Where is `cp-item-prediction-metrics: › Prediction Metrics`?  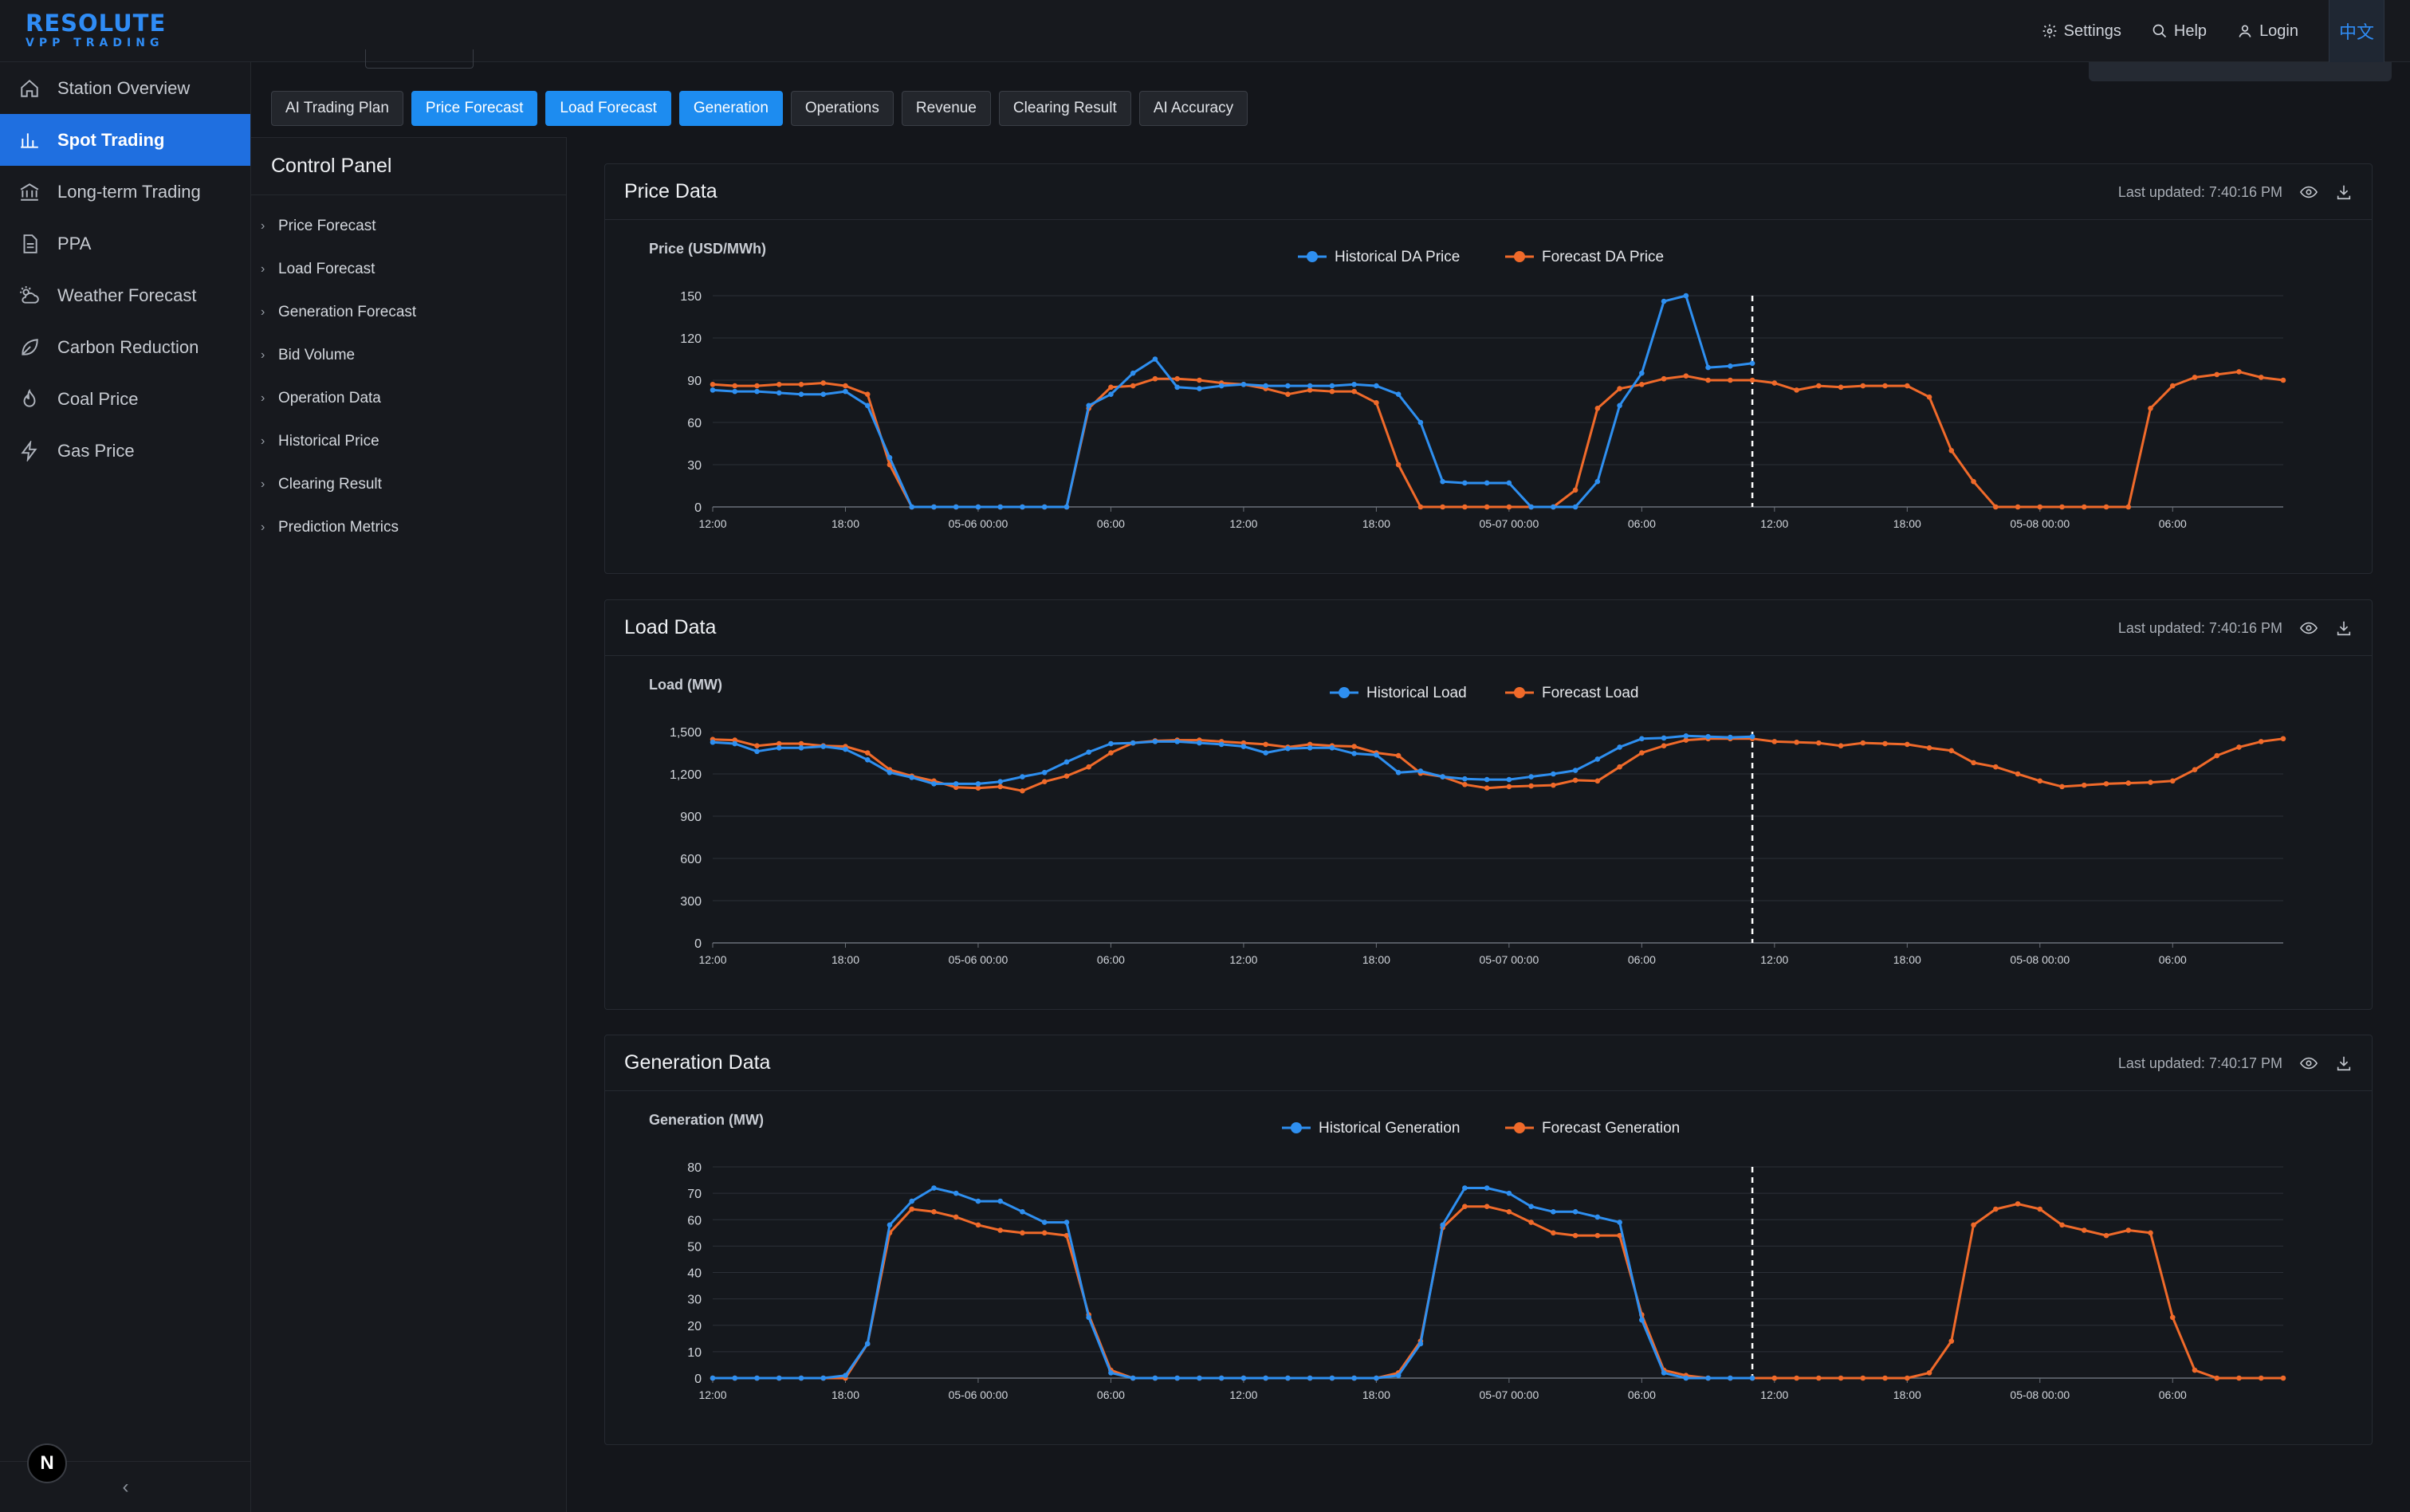 cp-item-prediction-metrics: › Prediction Metrics is located at coordinates (408, 527).